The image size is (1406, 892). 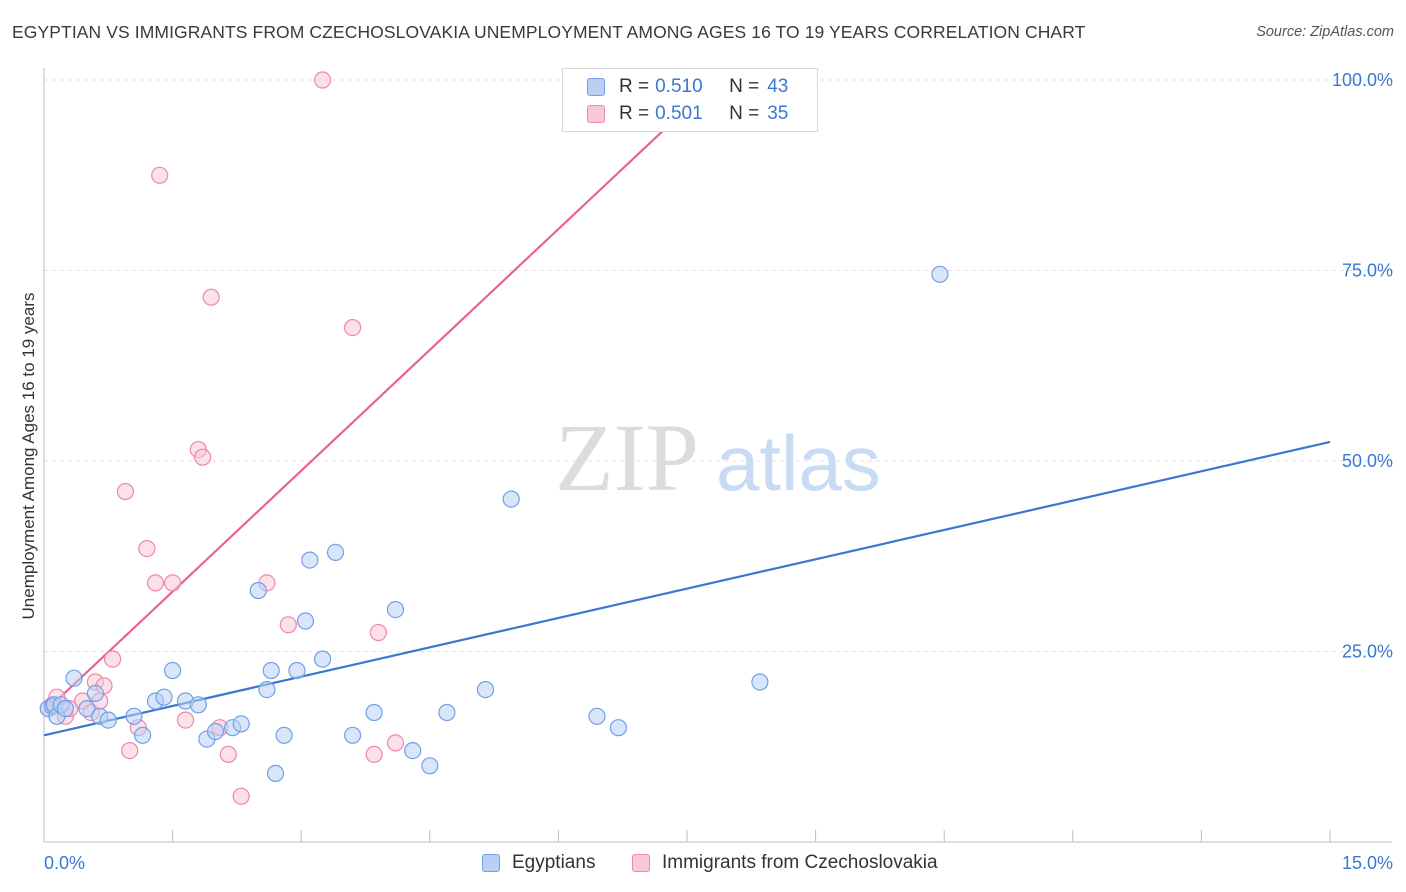 I want to click on x-tick-label: 15.0%, so click(x=1367, y=863).